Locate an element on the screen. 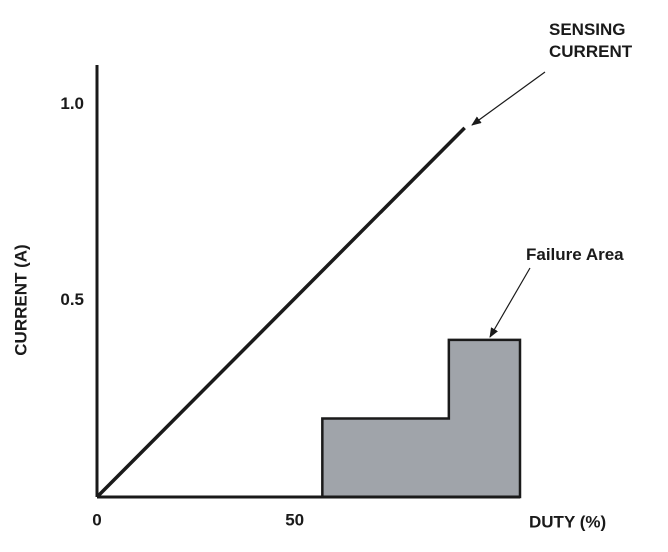 The height and width of the screenshot is (552, 668). region-label: Failure Area is located at coordinates (575, 254).